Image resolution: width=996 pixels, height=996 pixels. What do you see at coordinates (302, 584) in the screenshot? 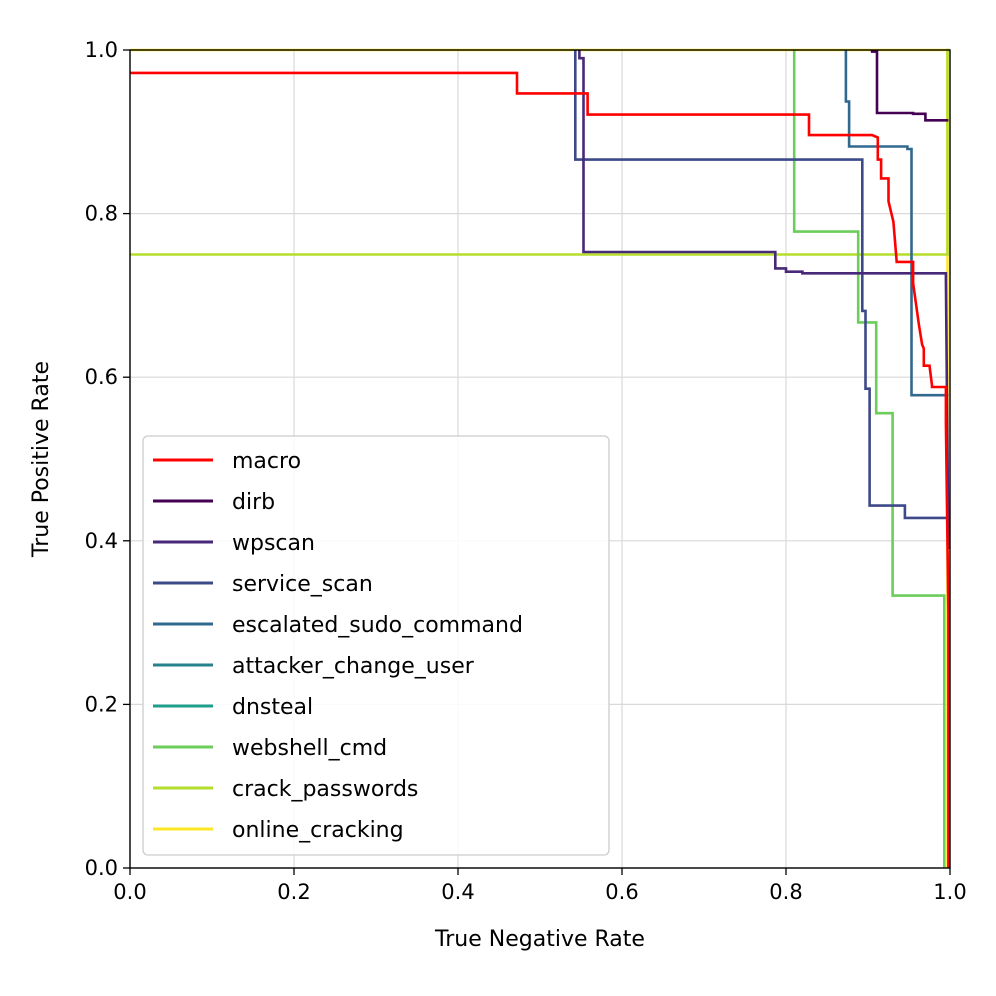
I see `legend-label-service-scan: service_scan` at bounding box center [302, 584].